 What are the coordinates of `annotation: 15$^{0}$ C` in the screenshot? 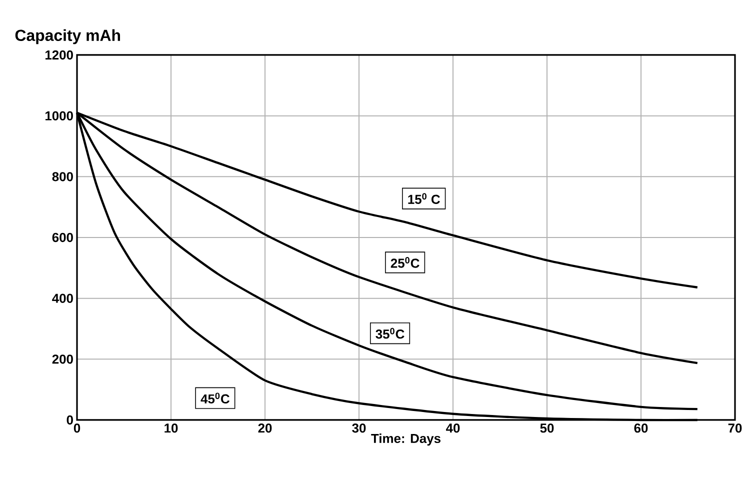 It's located at (424, 198).